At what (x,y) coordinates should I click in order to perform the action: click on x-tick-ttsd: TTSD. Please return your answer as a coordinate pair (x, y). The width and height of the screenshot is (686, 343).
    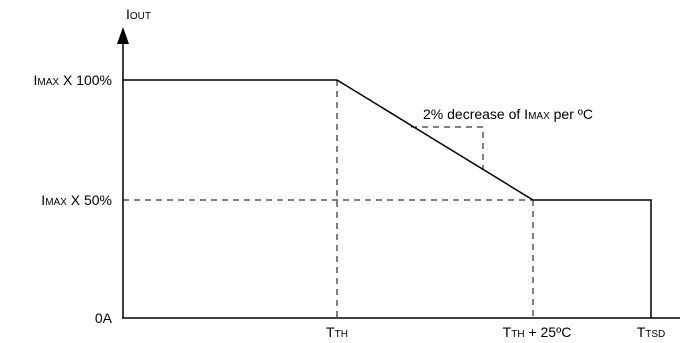
    Looking at the image, I should click on (651, 332).